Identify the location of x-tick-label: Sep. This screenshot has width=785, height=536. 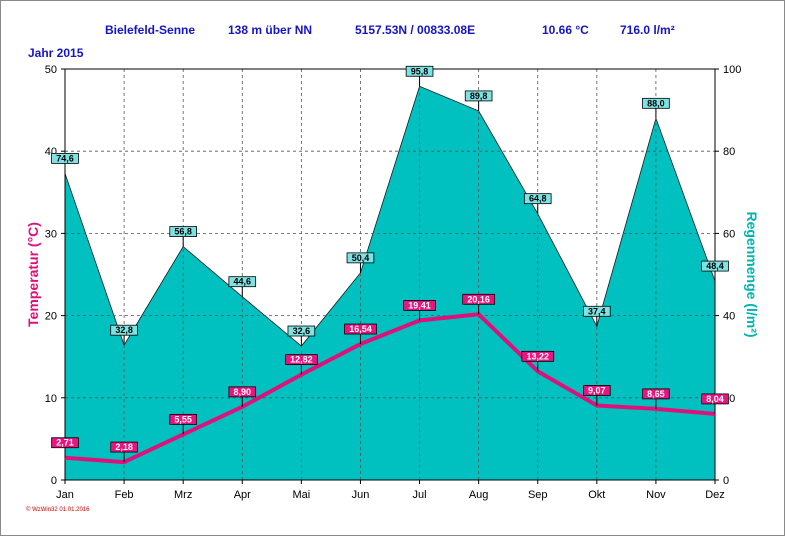
(538, 495).